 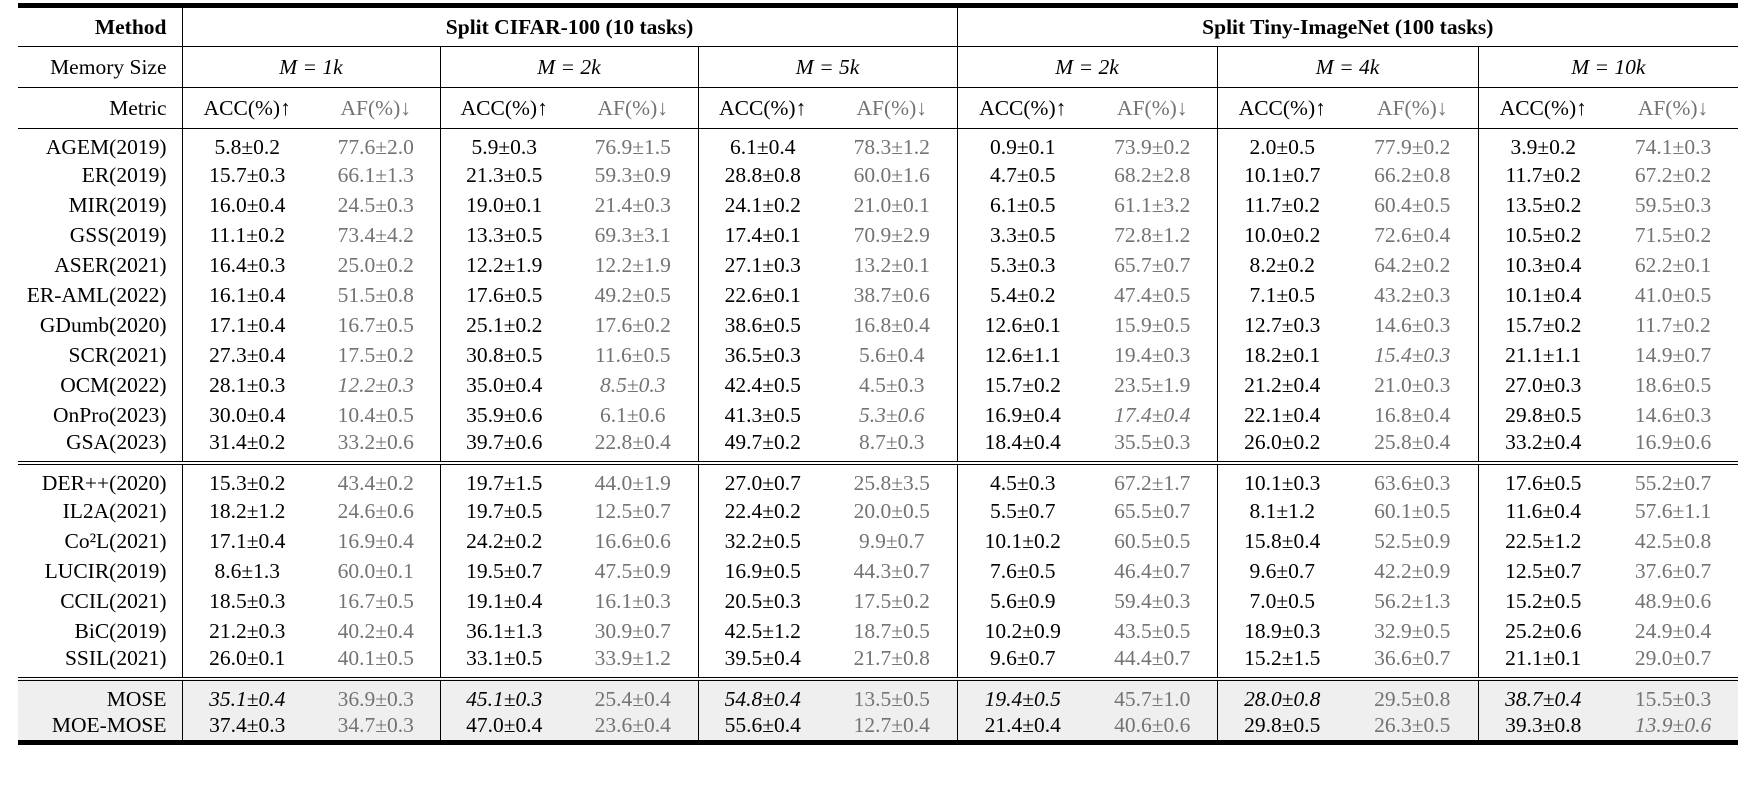 What do you see at coordinates (1413, 295) in the screenshot?
I see `af-value: 43.2±0.3` at bounding box center [1413, 295].